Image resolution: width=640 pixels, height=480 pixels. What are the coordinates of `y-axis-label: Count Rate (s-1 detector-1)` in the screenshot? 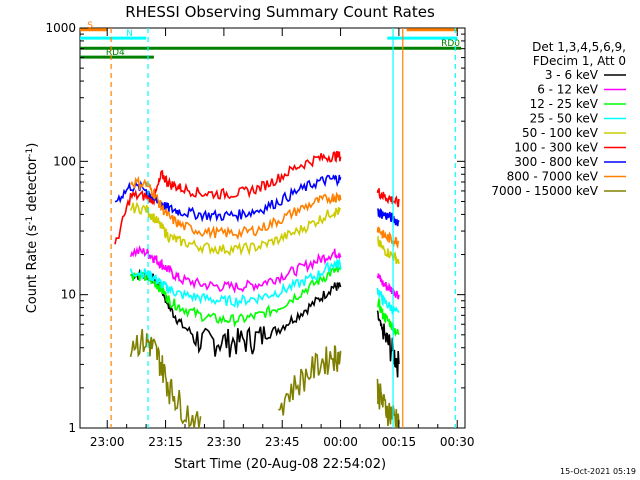 It's located at (32, 228).